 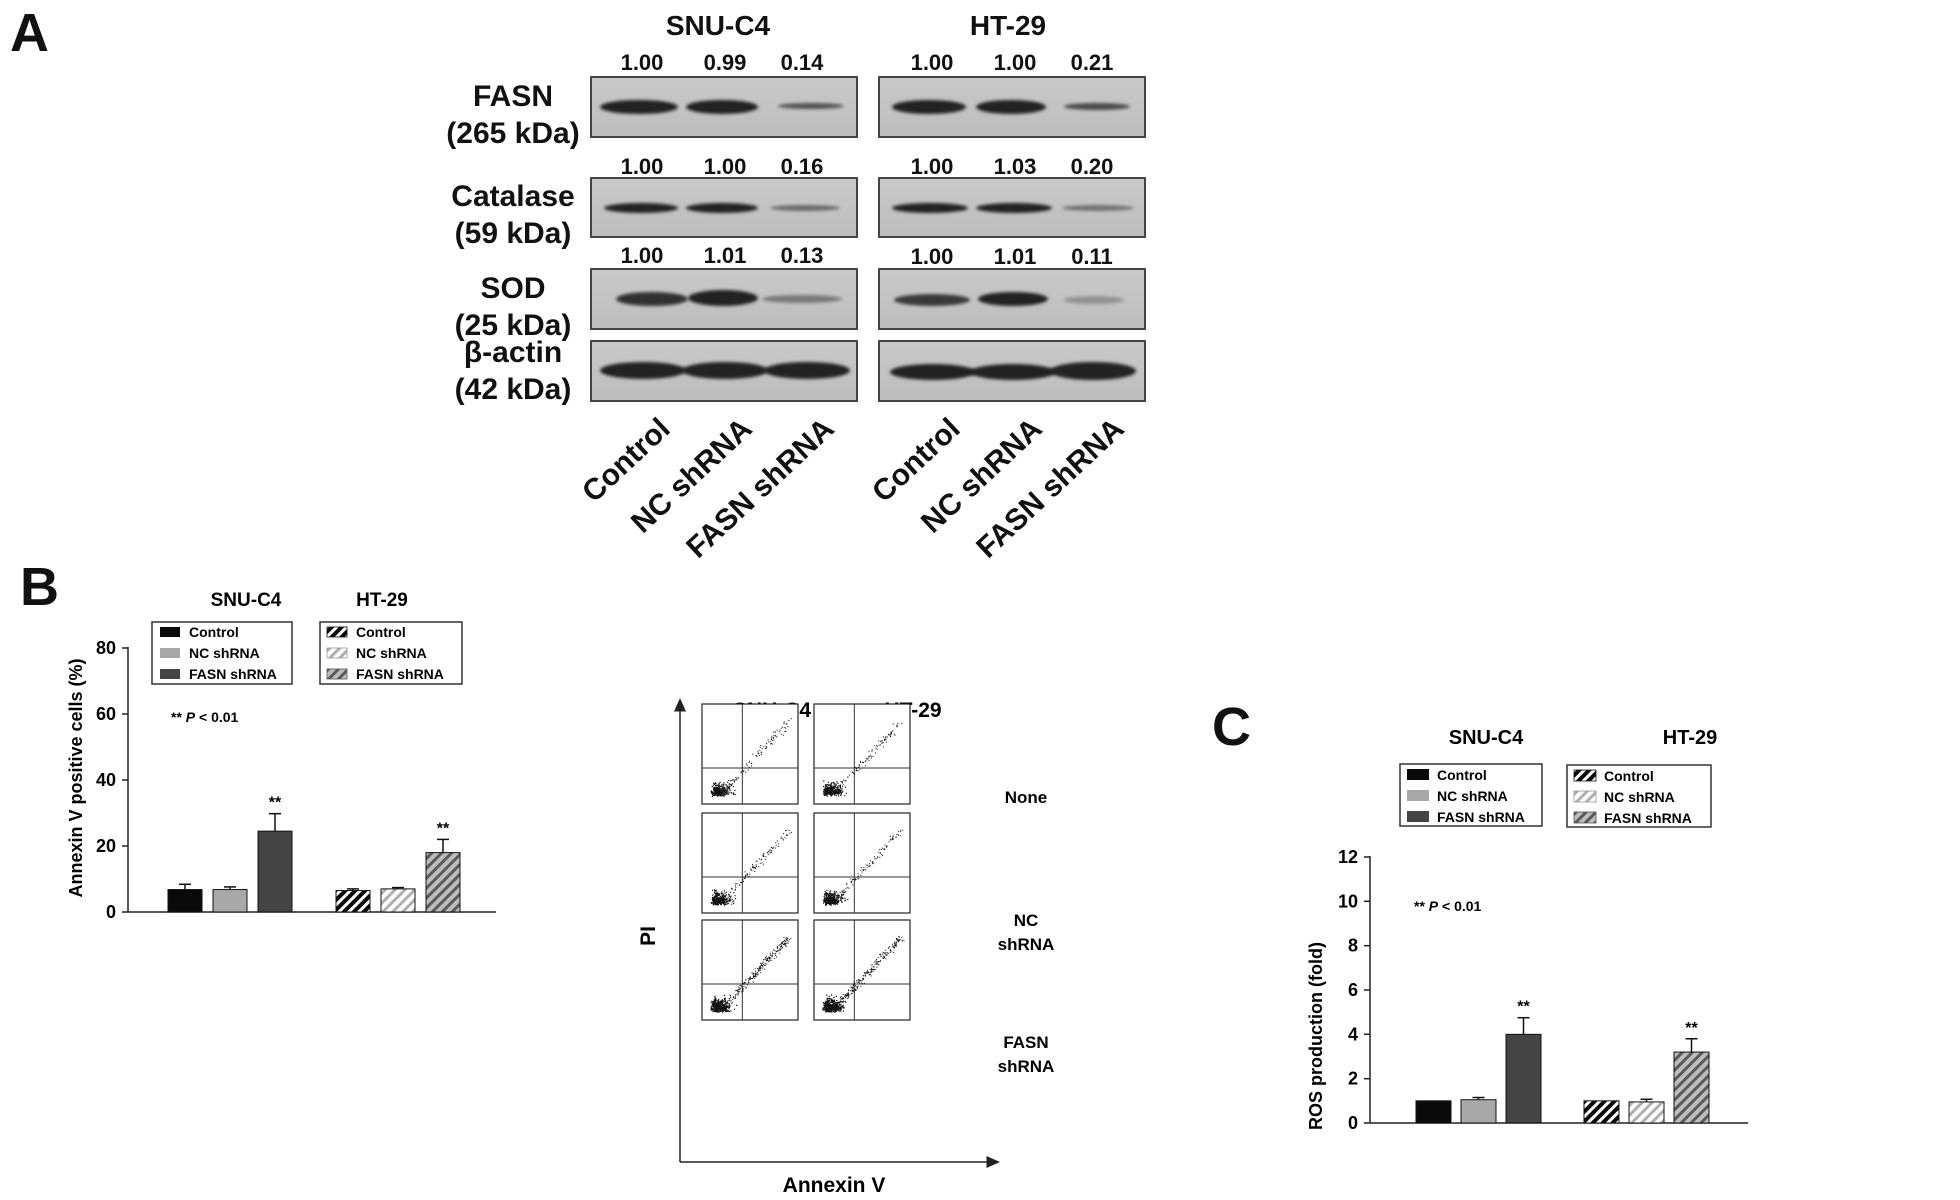 What do you see at coordinates (1026, 932) in the screenshot?
I see `flow-row-label-nc-shrna: NC shRNA` at bounding box center [1026, 932].